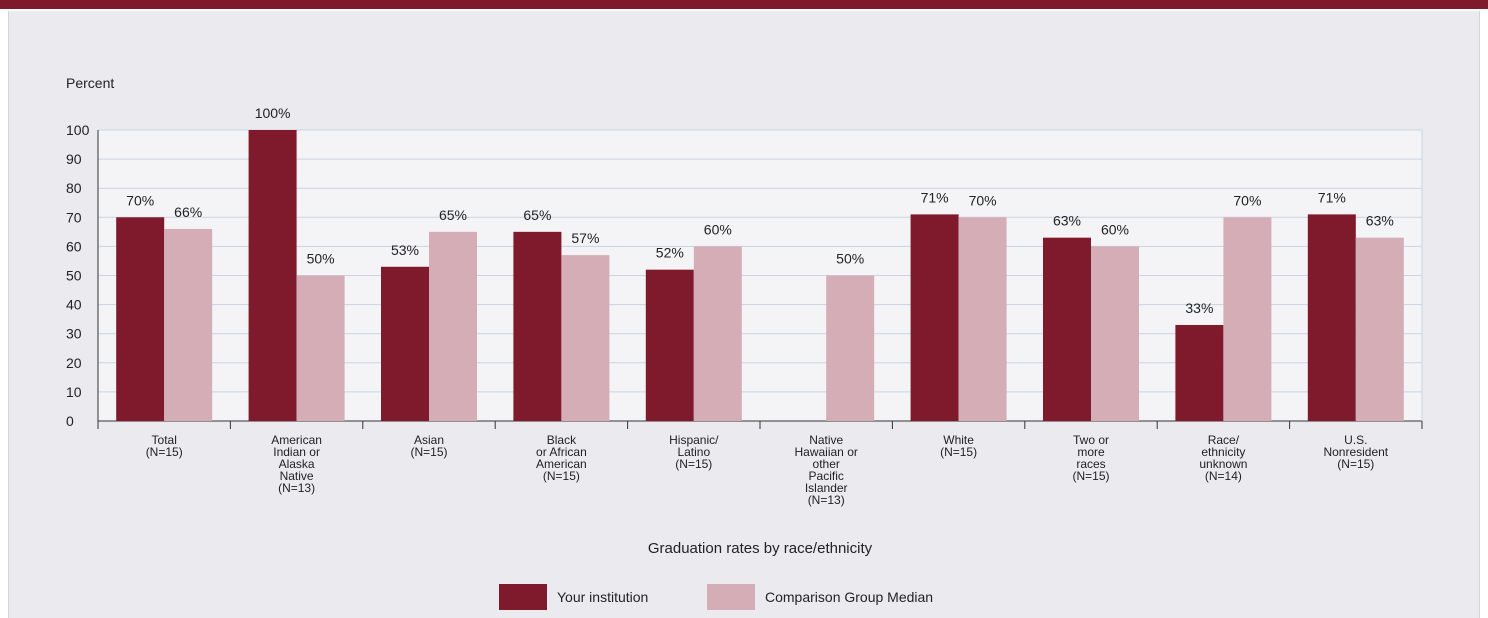  Describe the element at coordinates (849, 597) in the screenshot. I see `legend-label: Comparison Group Median` at that location.